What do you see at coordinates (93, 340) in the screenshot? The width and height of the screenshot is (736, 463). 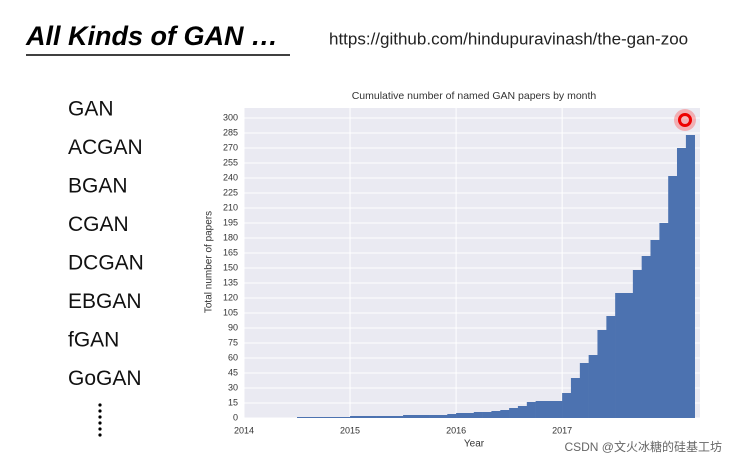 I see `list-item: fGAN` at bounding box center [93, 340].